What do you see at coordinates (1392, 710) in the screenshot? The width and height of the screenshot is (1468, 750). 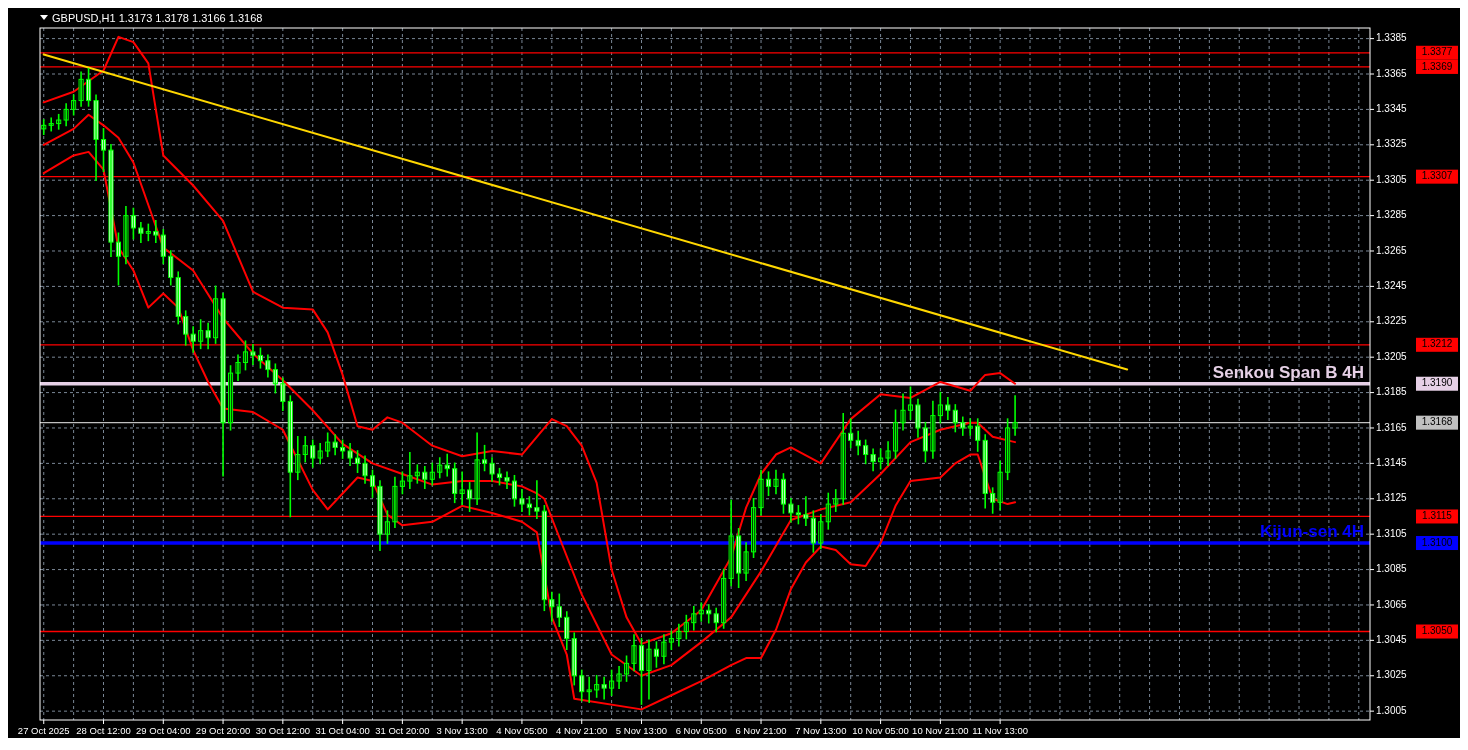 I see `y-tick-label: 1.3005` at bounding box center [1392, 710].